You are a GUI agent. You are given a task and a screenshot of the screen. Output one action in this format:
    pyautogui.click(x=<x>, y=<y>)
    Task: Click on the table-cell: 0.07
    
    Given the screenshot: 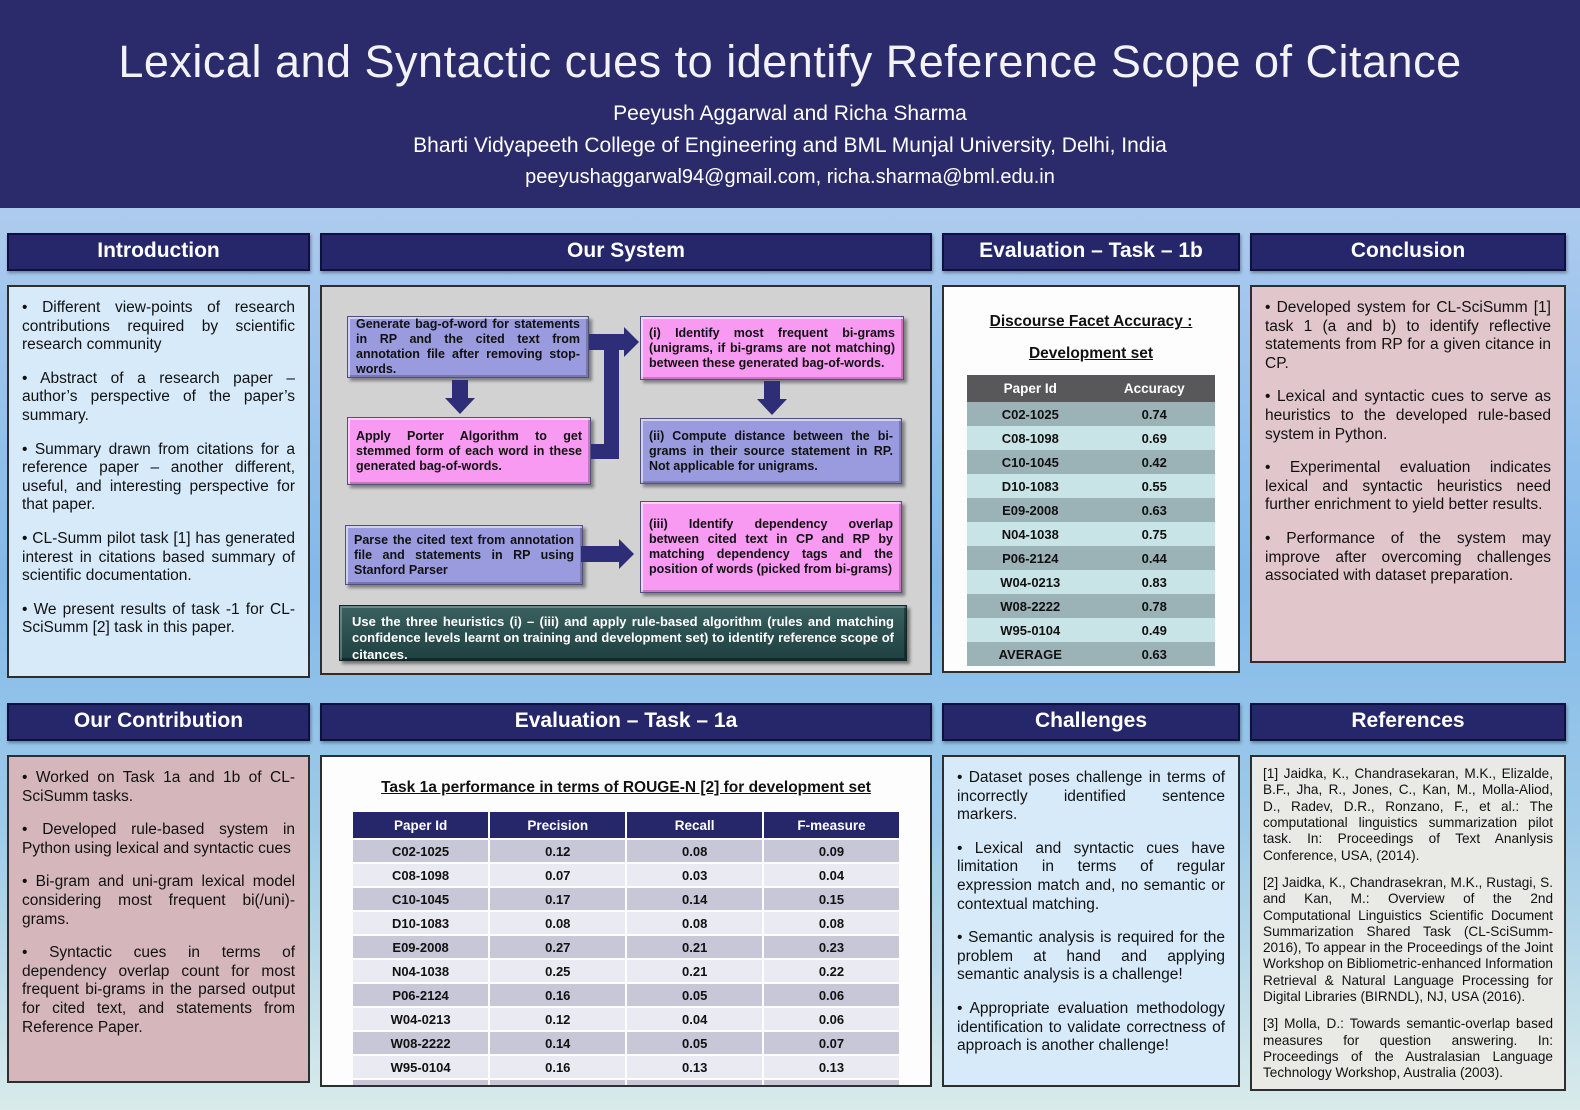 What is the action you would take?
    pyautogui.click(x=558, y=875)
    